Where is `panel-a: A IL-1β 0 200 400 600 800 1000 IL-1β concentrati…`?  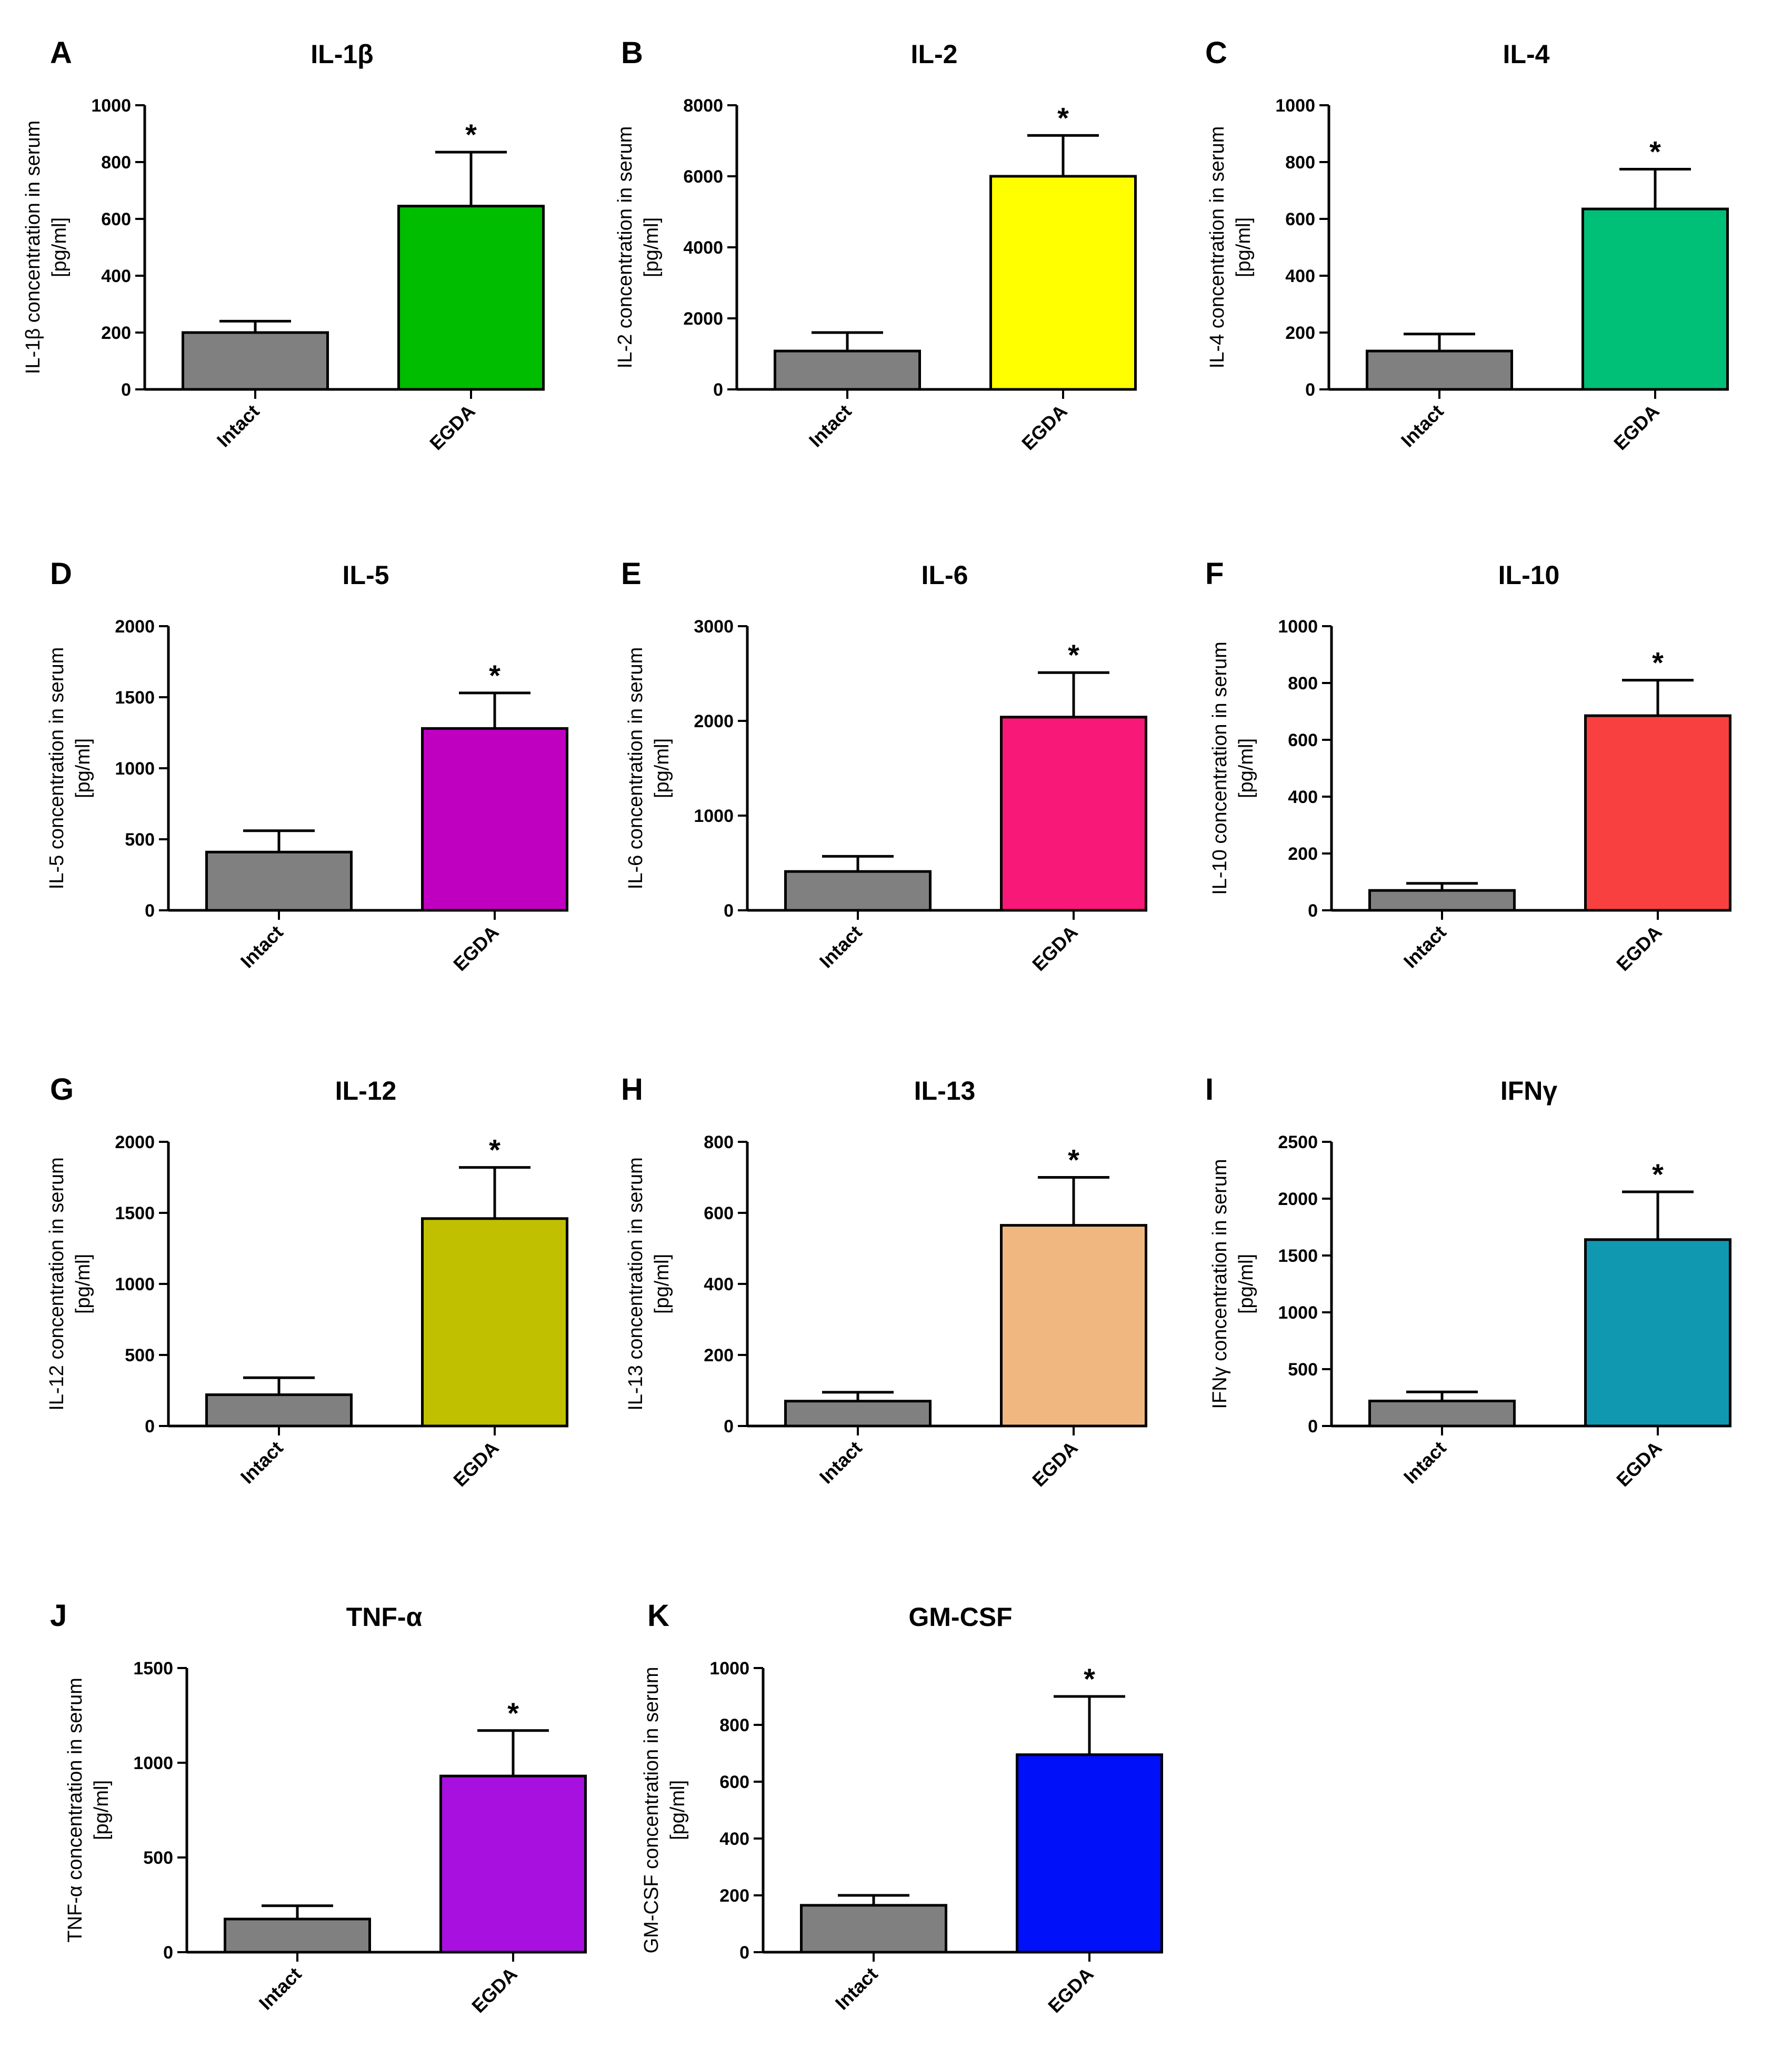
panel-a: A IL-1β 0 200 400 600 800 1000 IL-1β concentrati… is located at coordinates (283, 245).